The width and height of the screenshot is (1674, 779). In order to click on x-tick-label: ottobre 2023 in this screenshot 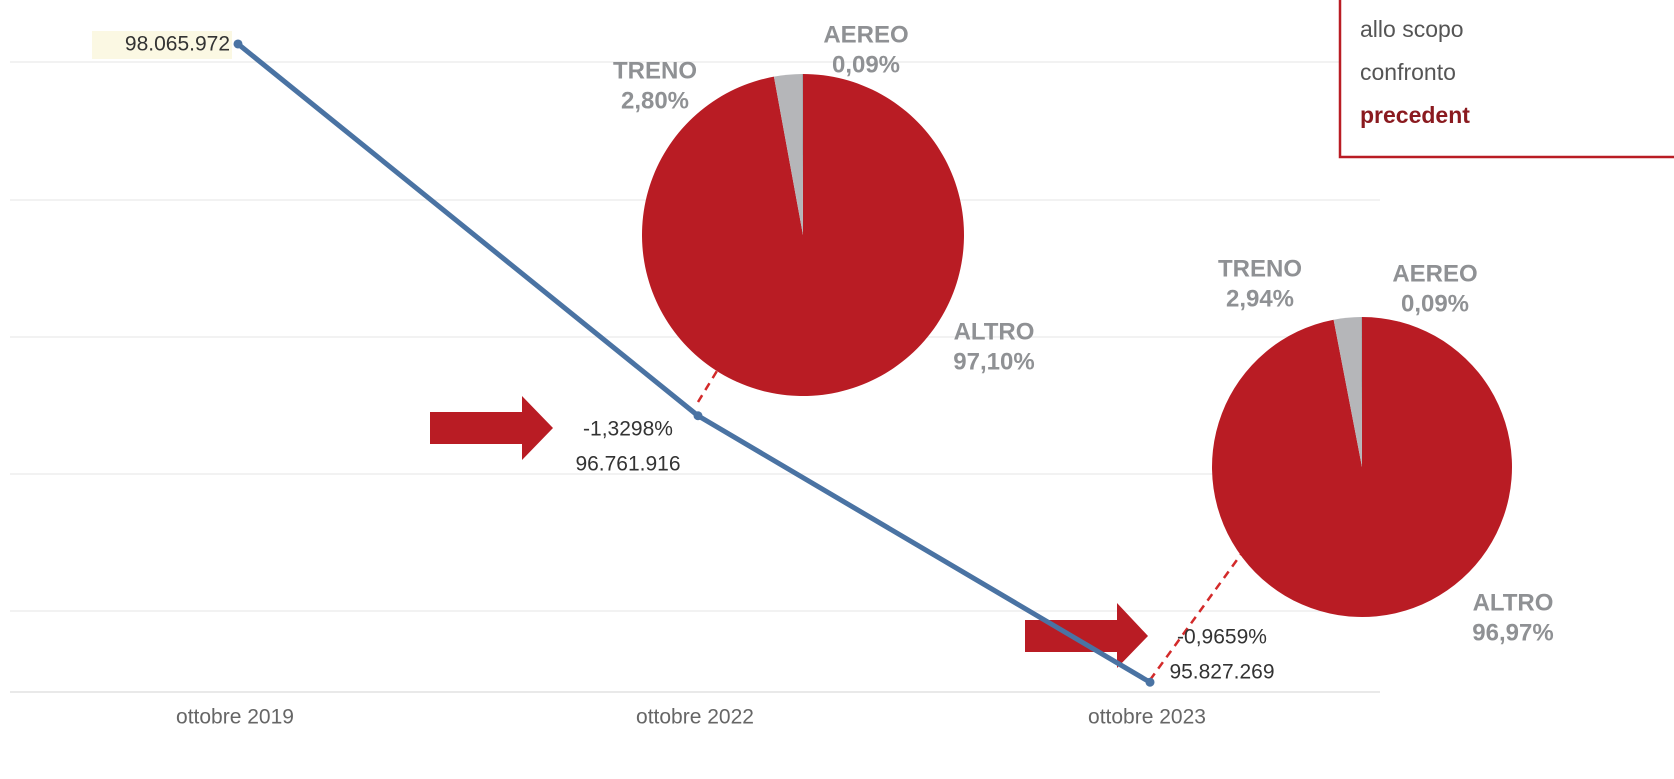, I will do `click(1147, 717)`.